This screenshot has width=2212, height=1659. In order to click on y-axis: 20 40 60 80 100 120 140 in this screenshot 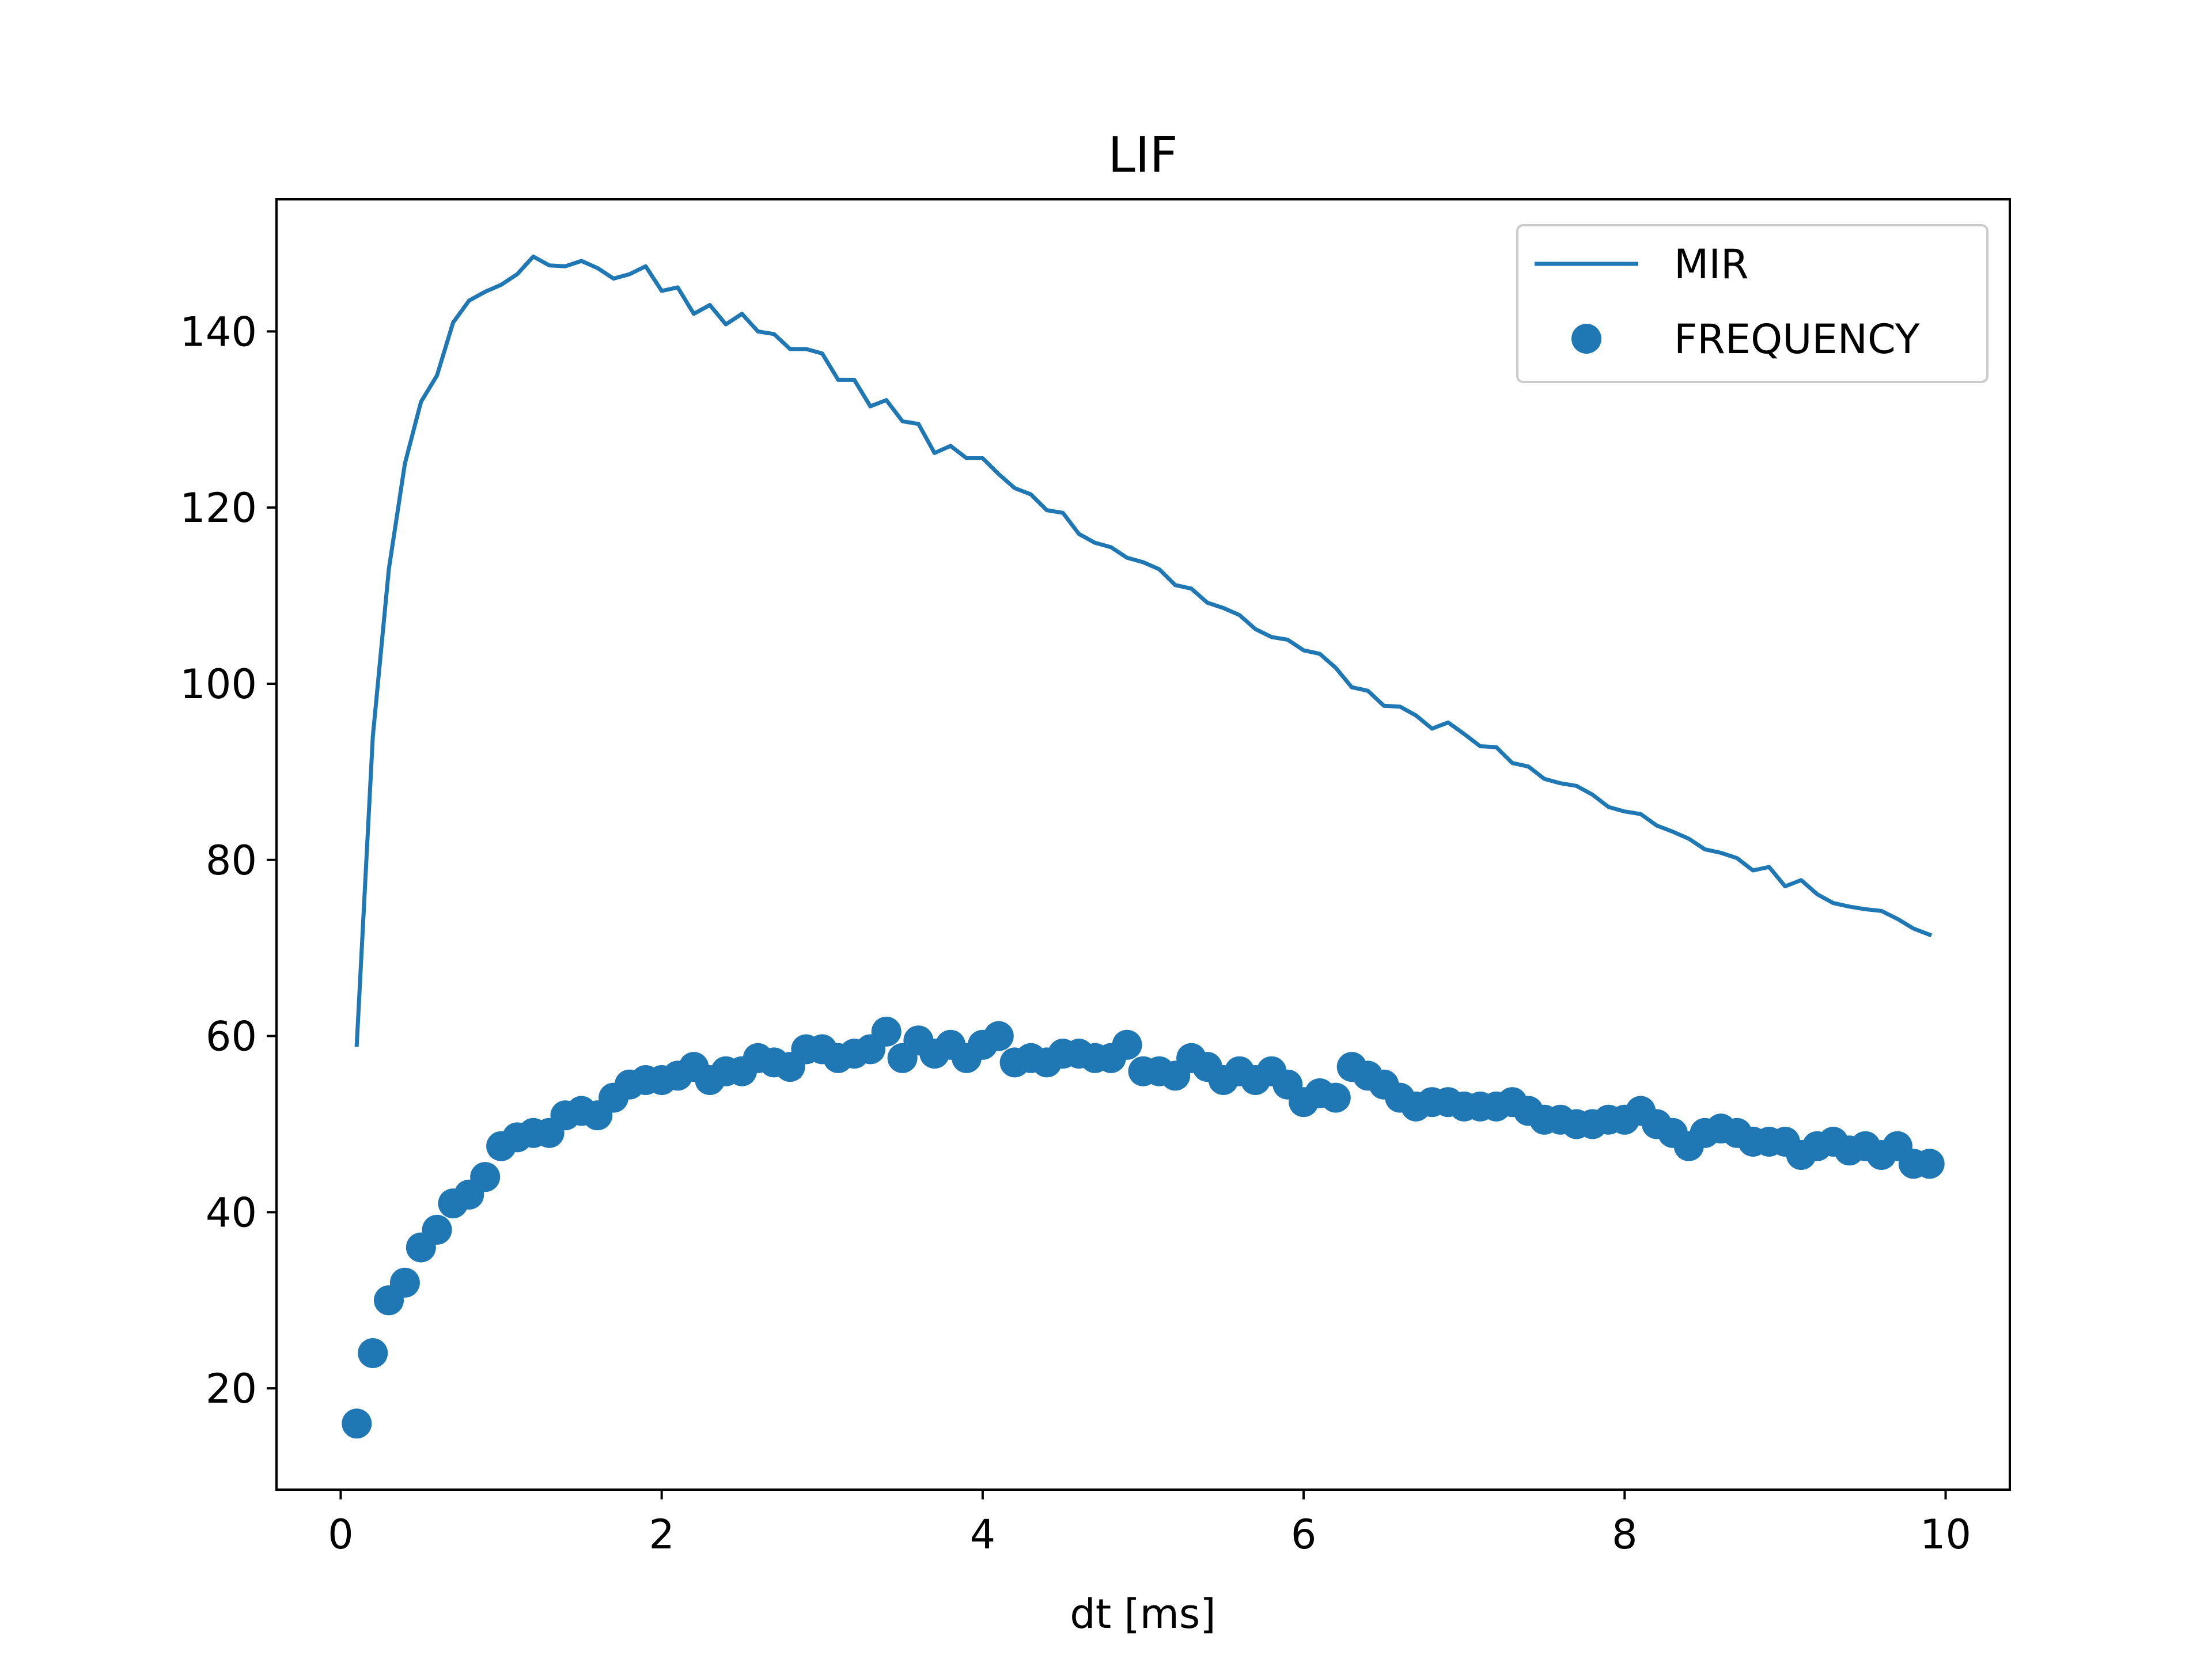, I will do `click(228, 860)`.